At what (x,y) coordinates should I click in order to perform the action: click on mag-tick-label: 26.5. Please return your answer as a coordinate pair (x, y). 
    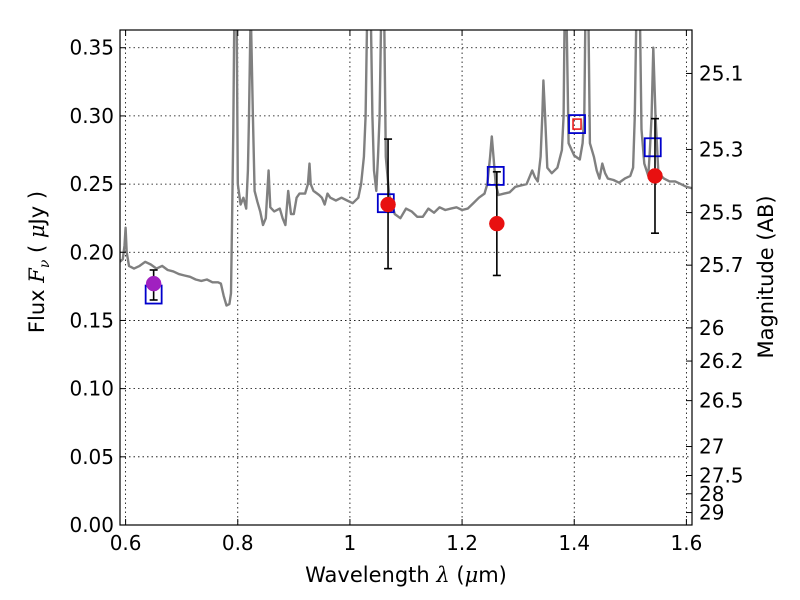
    Looking at the image, I should click on (721, 401).